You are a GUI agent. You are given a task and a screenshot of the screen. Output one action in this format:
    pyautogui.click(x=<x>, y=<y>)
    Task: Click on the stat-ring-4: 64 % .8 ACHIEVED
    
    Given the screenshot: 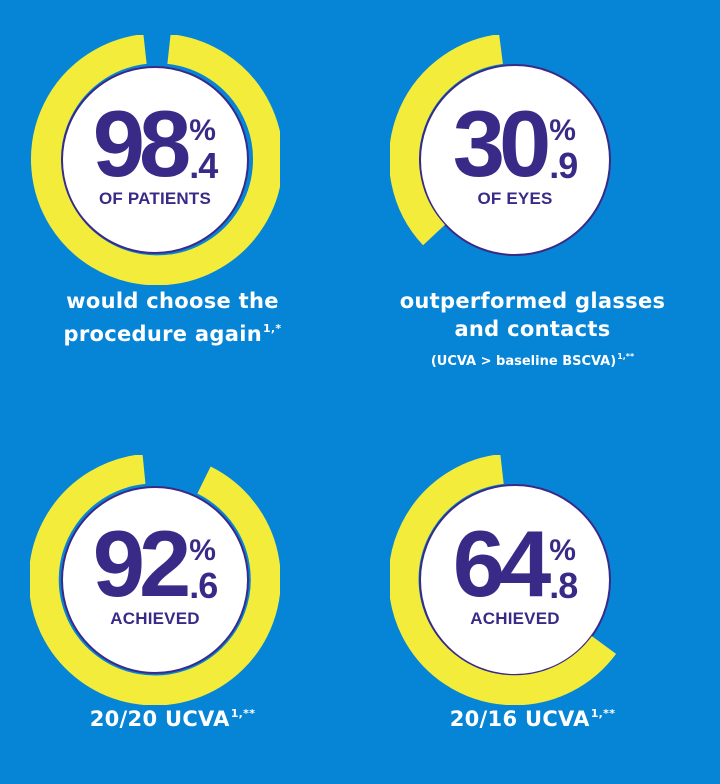 What is the action you would take?
    pyautogui.click(x=515, y=580)
    